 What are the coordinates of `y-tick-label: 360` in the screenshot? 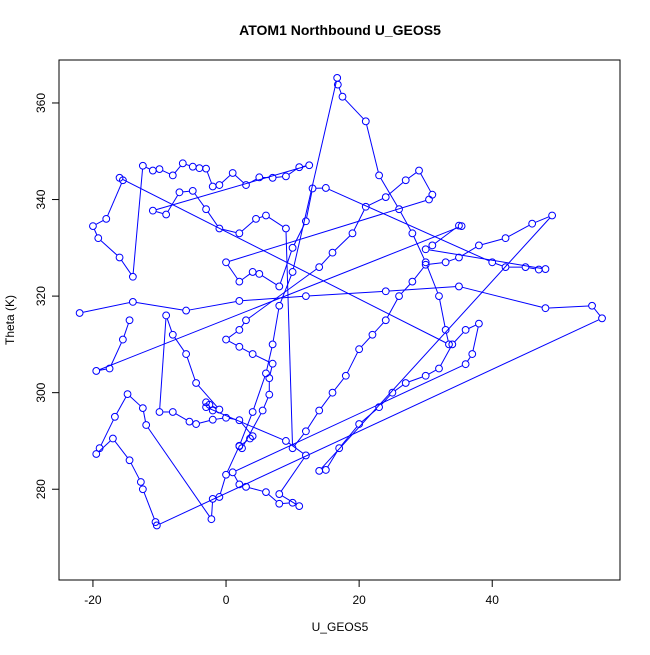 It's located at (41, 103).